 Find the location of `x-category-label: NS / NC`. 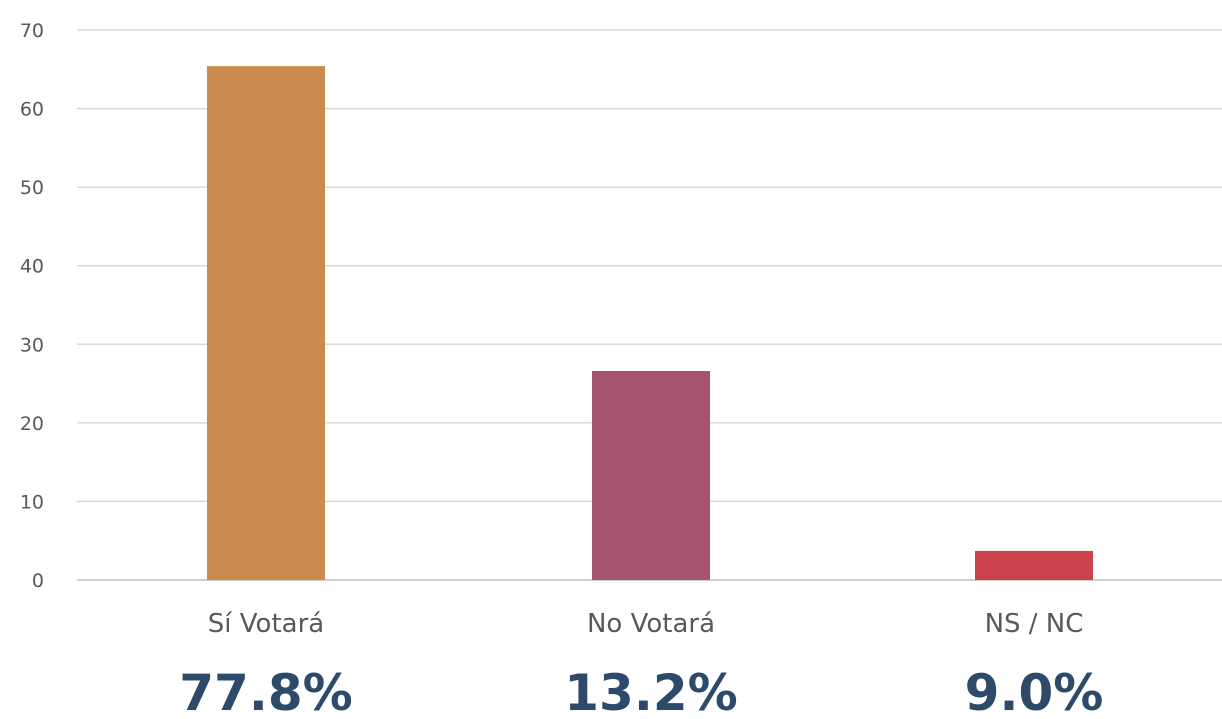

x-category-label: NS / NC is located at coordinates (1034, 624).